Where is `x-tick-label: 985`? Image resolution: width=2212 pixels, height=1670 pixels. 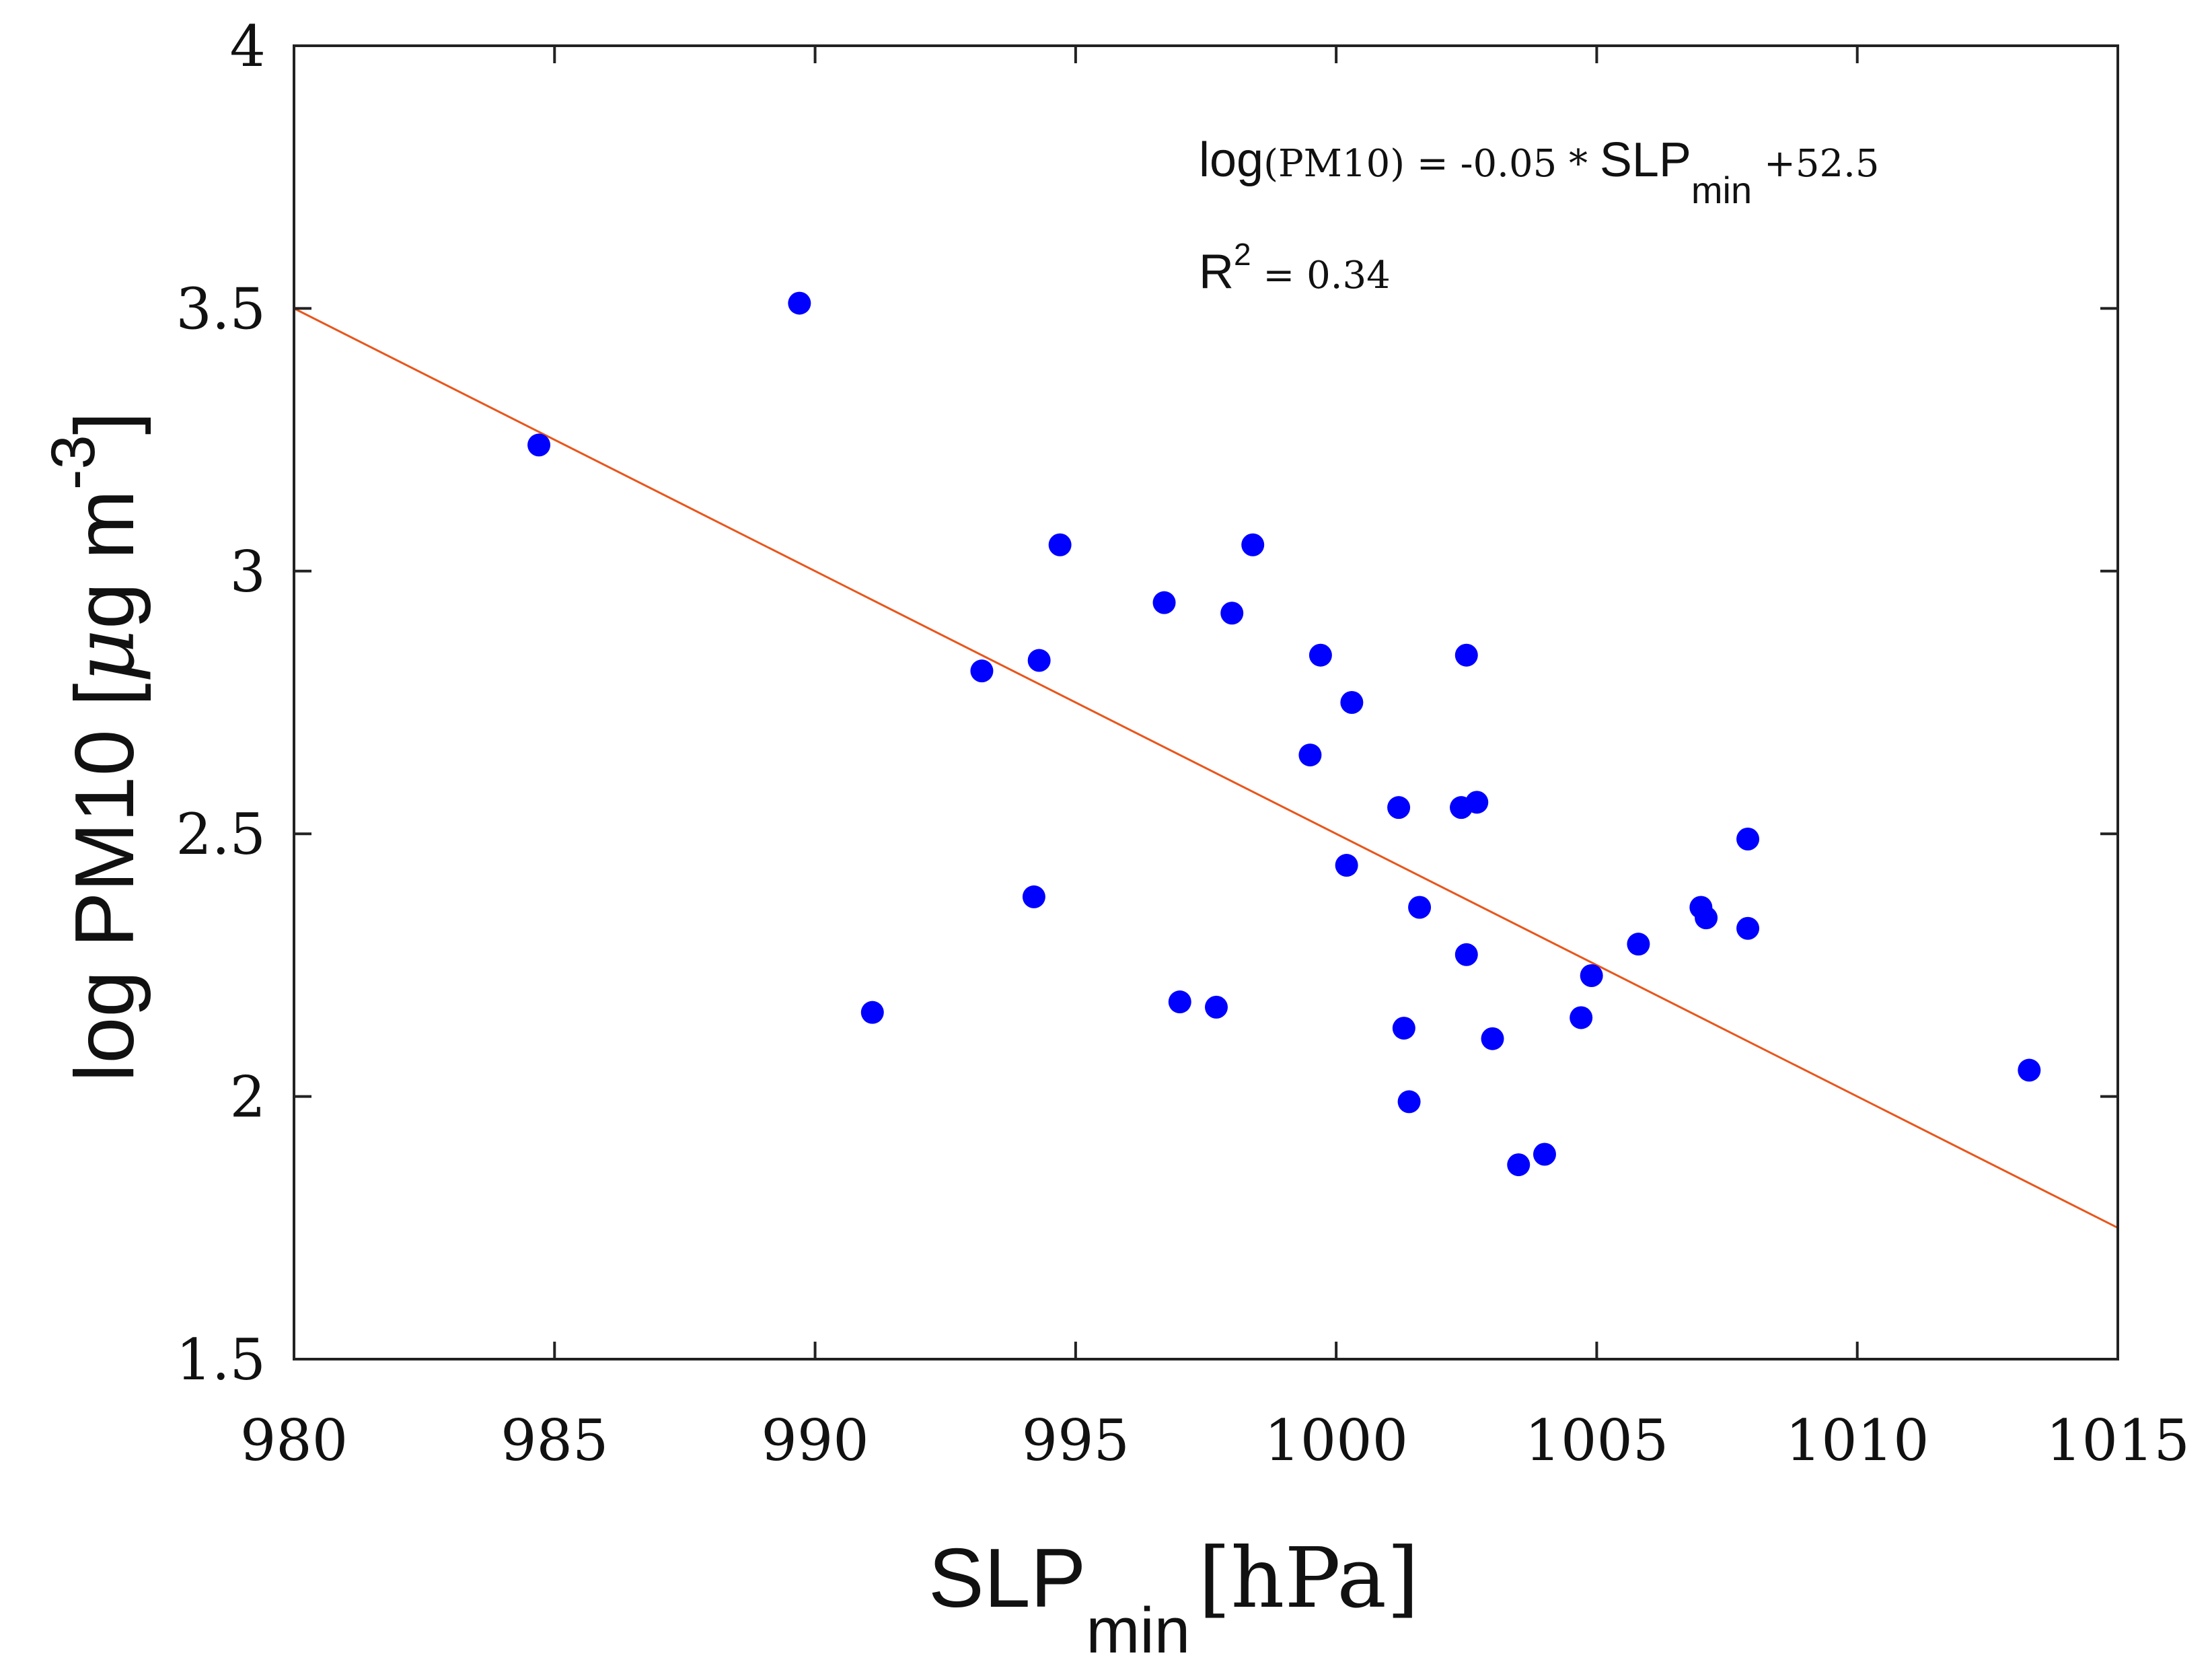 x-tick-label: 985 is located at coordinates (554, 1441).